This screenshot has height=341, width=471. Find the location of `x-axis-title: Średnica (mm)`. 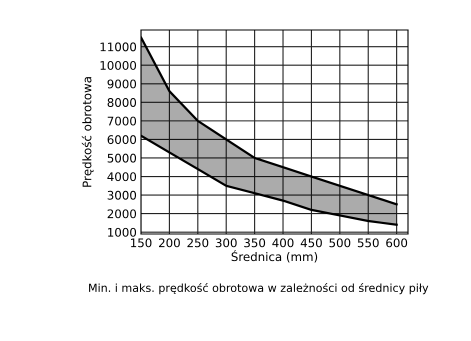

x-axis-title: Średnica (mm) is located at coordinates (275, 256).